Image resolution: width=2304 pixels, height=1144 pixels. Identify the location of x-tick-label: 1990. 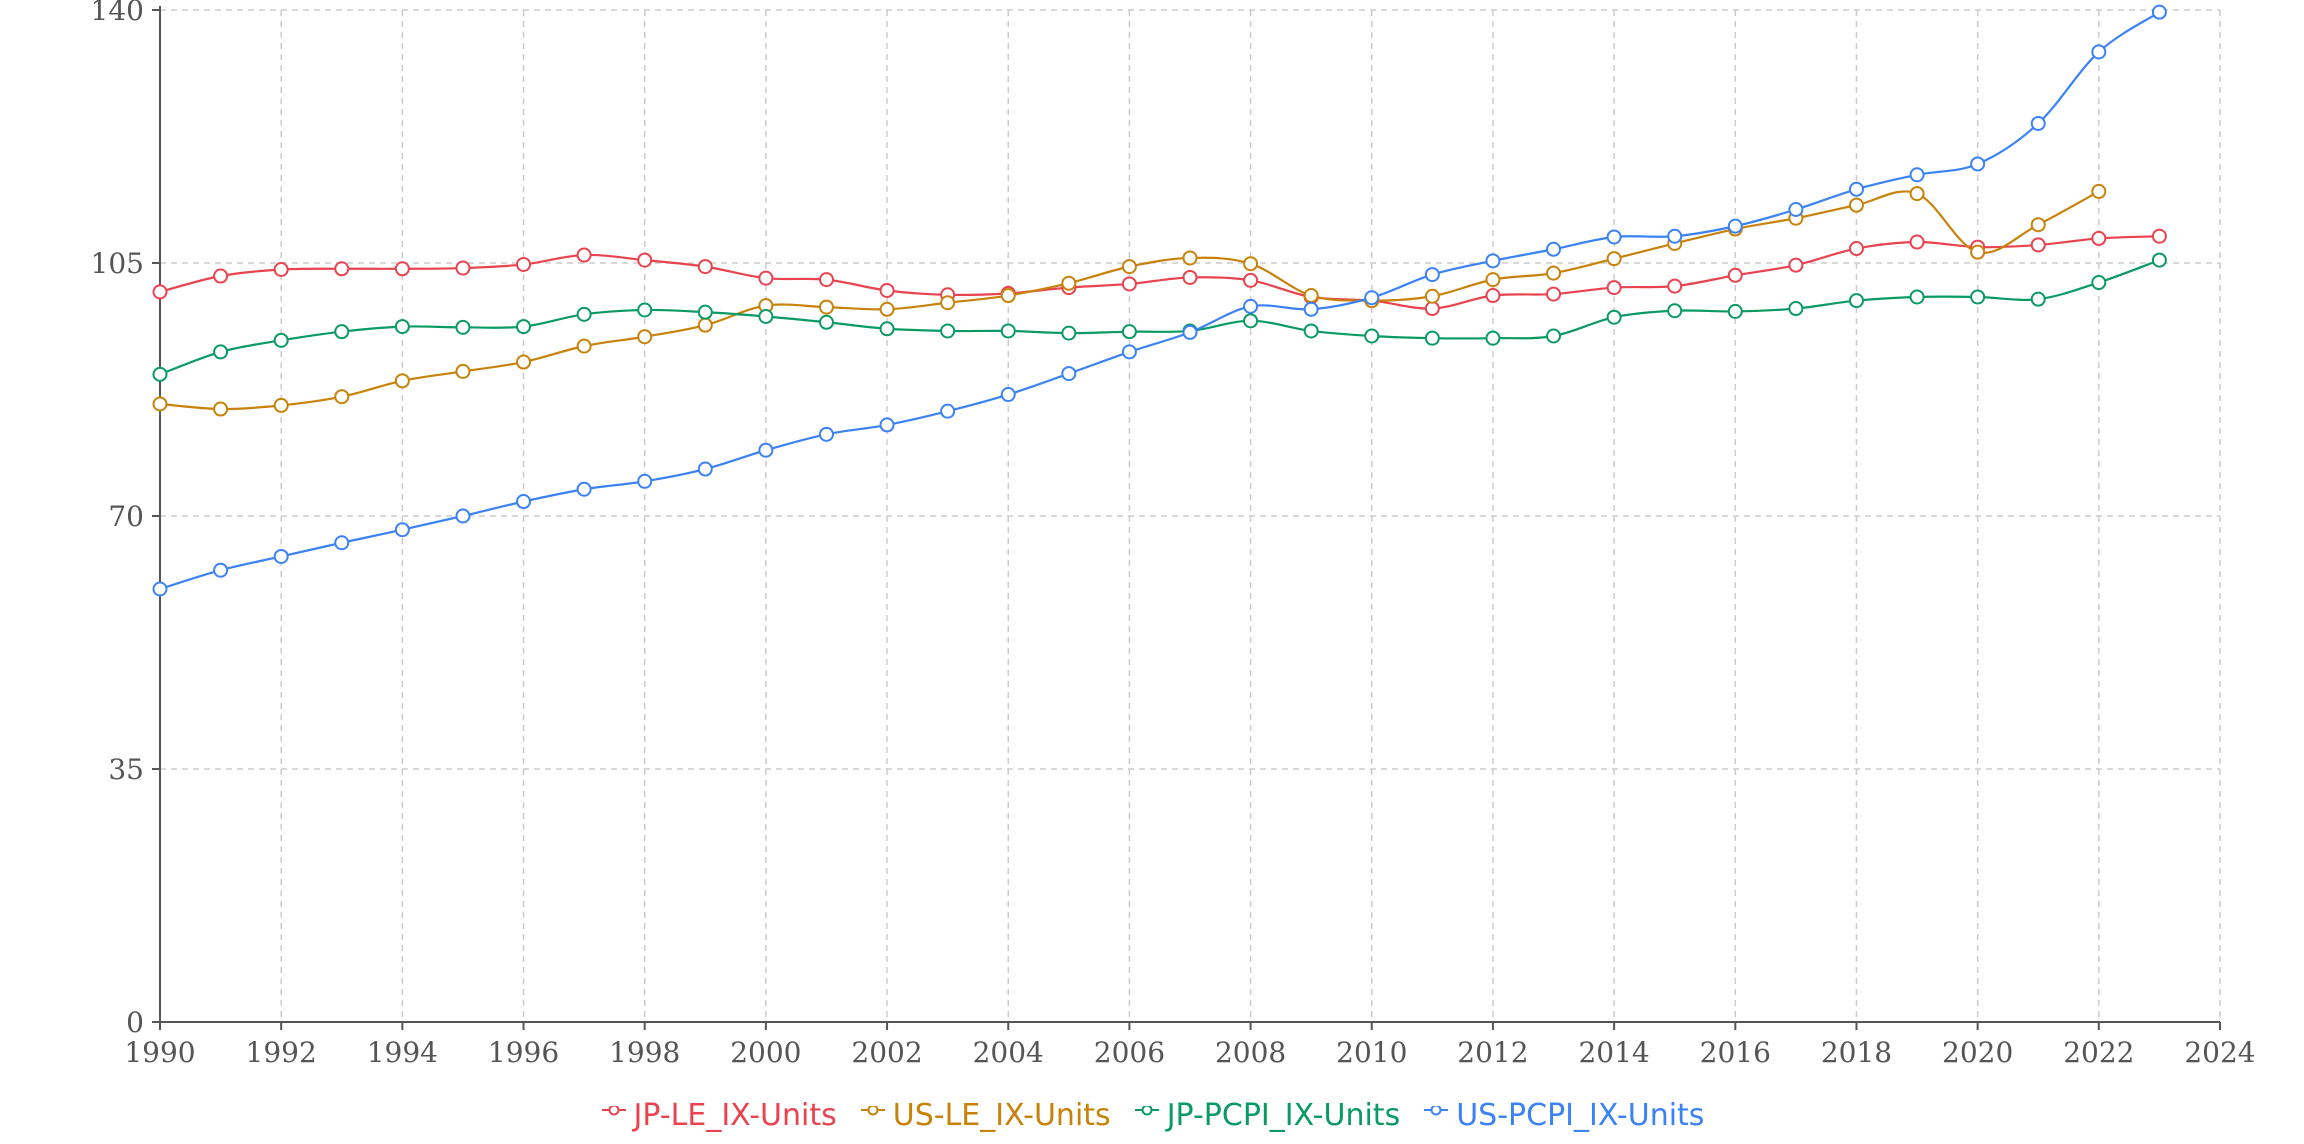
(159, 1052).